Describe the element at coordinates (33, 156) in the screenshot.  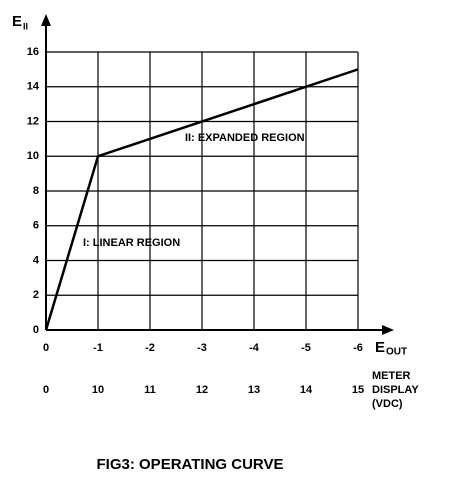
I see `y-tick-label: 10` at that location.